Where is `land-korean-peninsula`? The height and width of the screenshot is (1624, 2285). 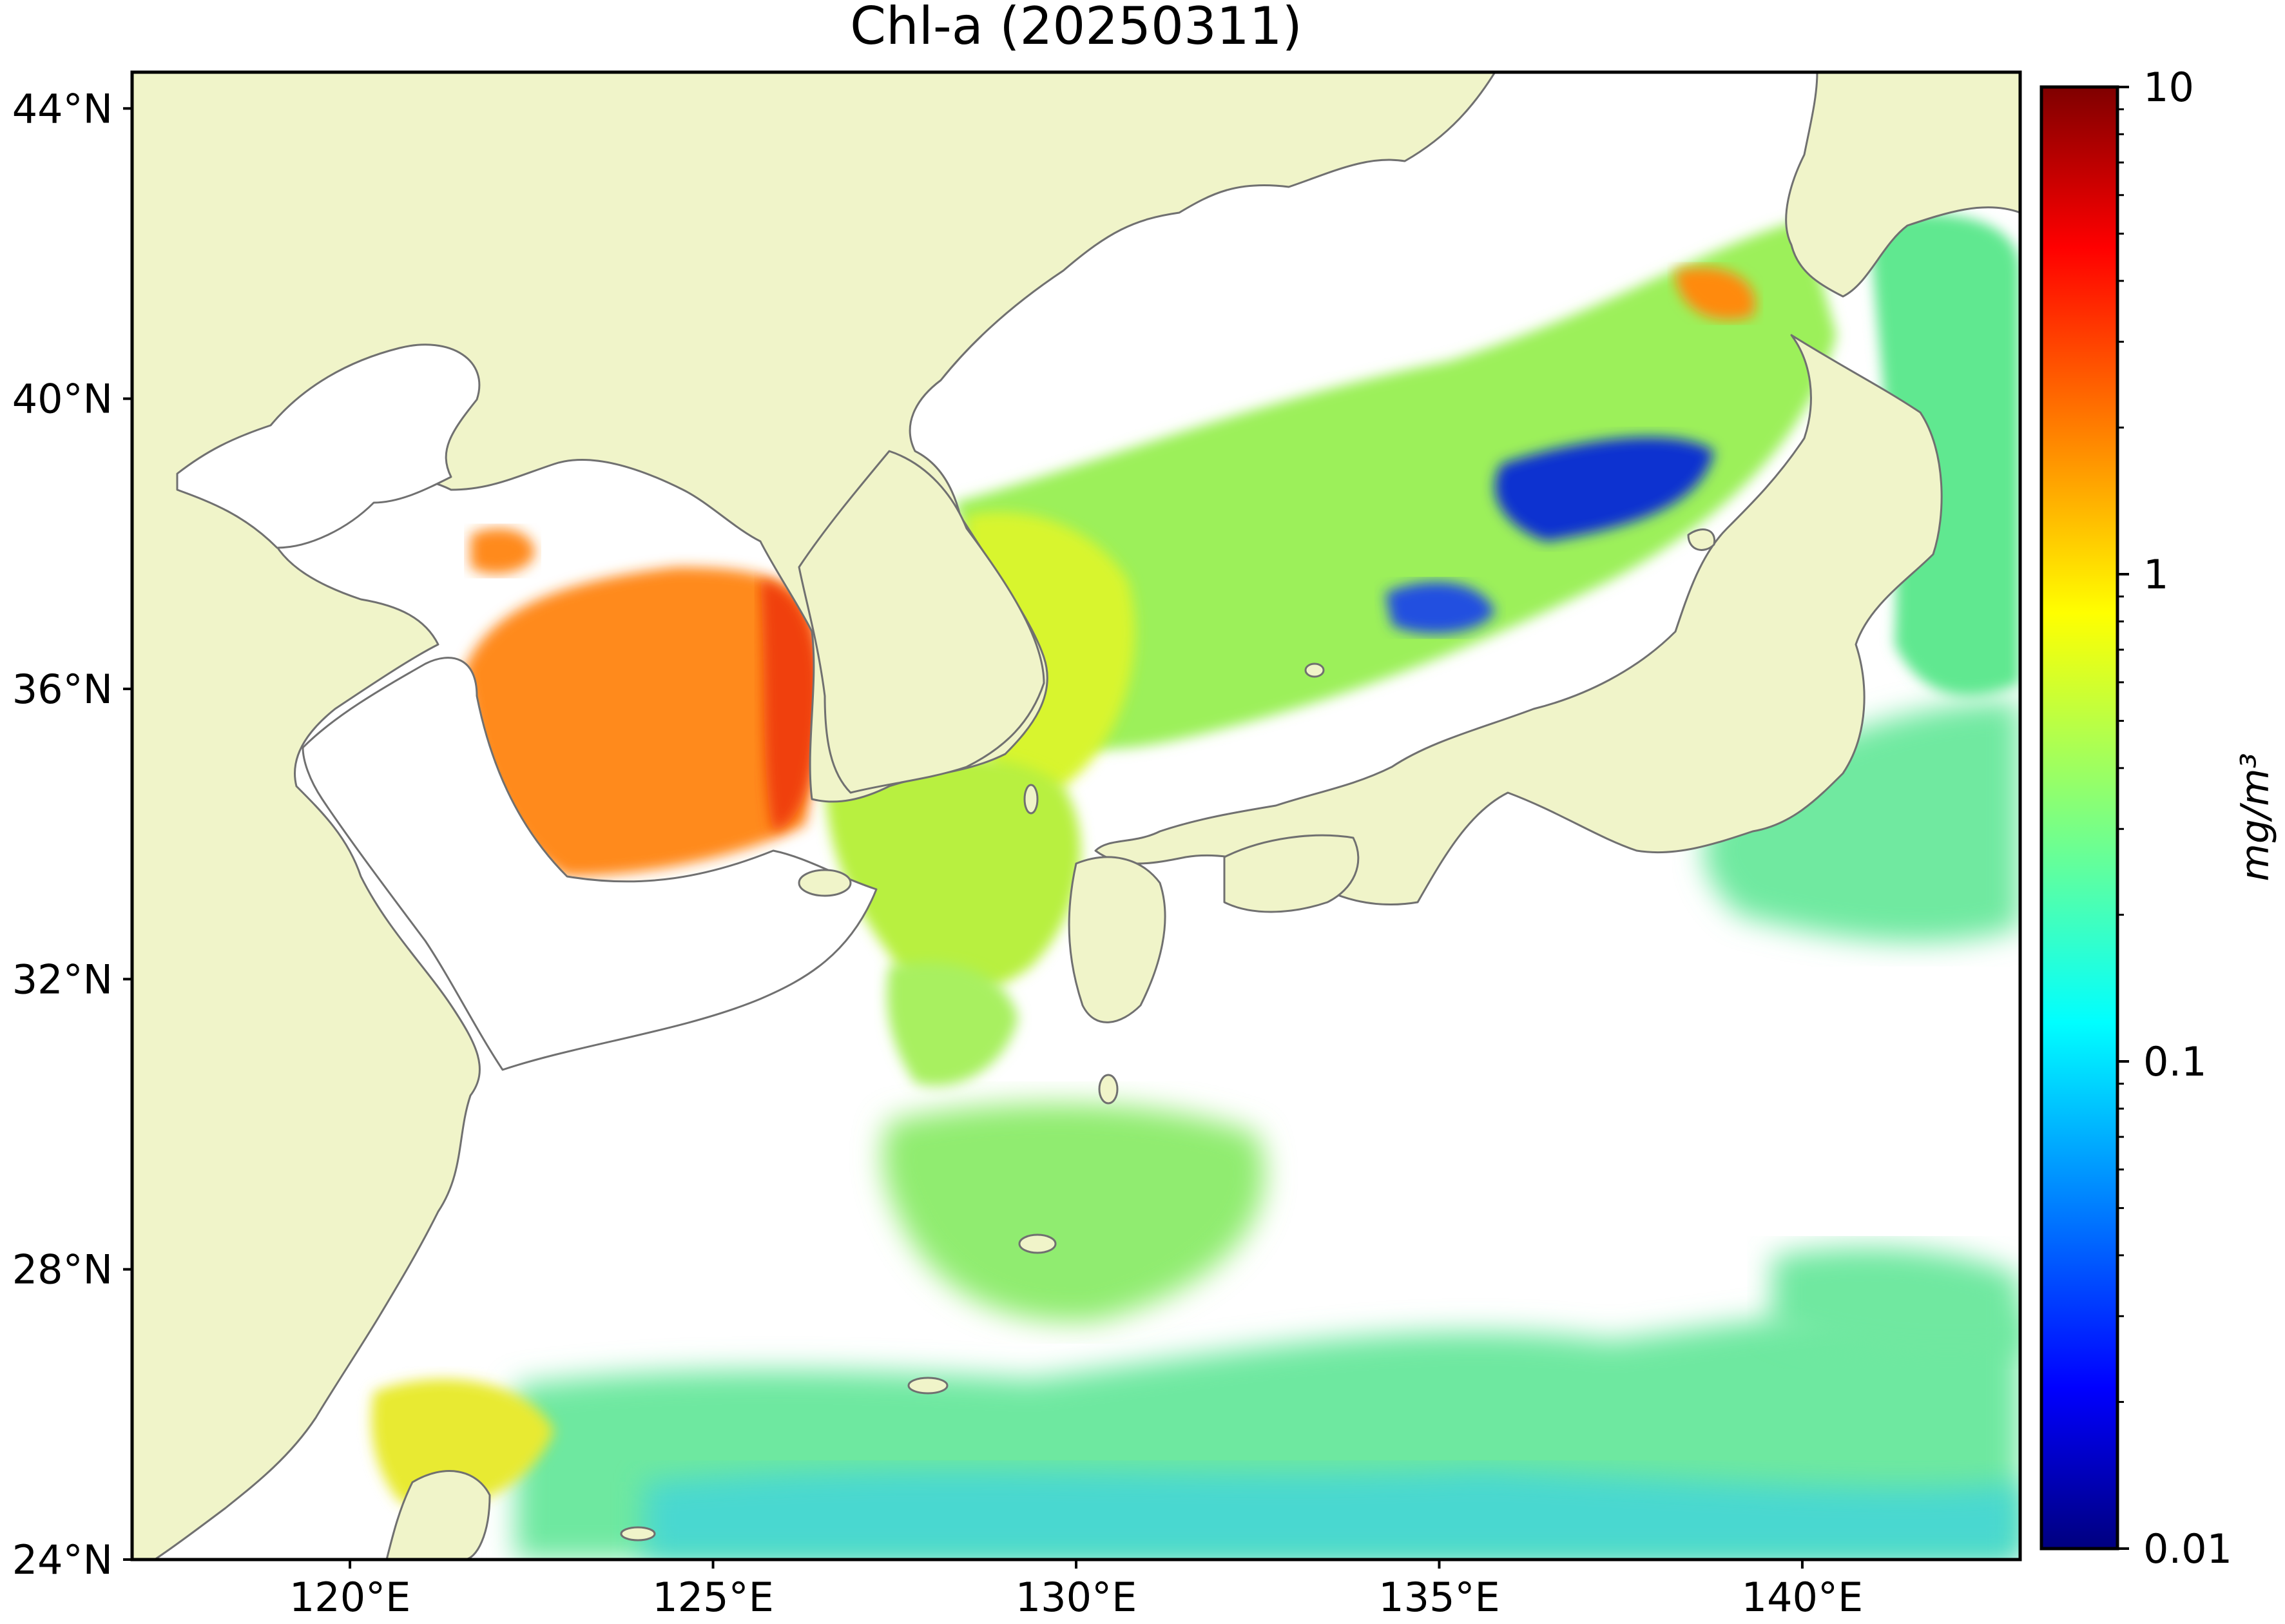 land-korean-peninsula is located at coordinates (921, 622).